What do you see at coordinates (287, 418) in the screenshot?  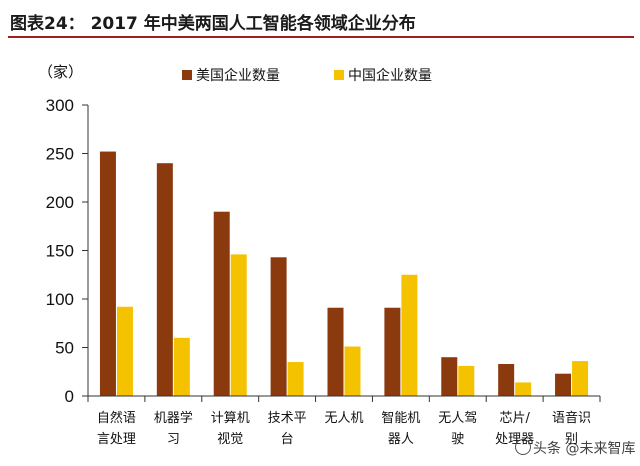 I see `x-category-label: 技术平` at bounding box center [287, 418].